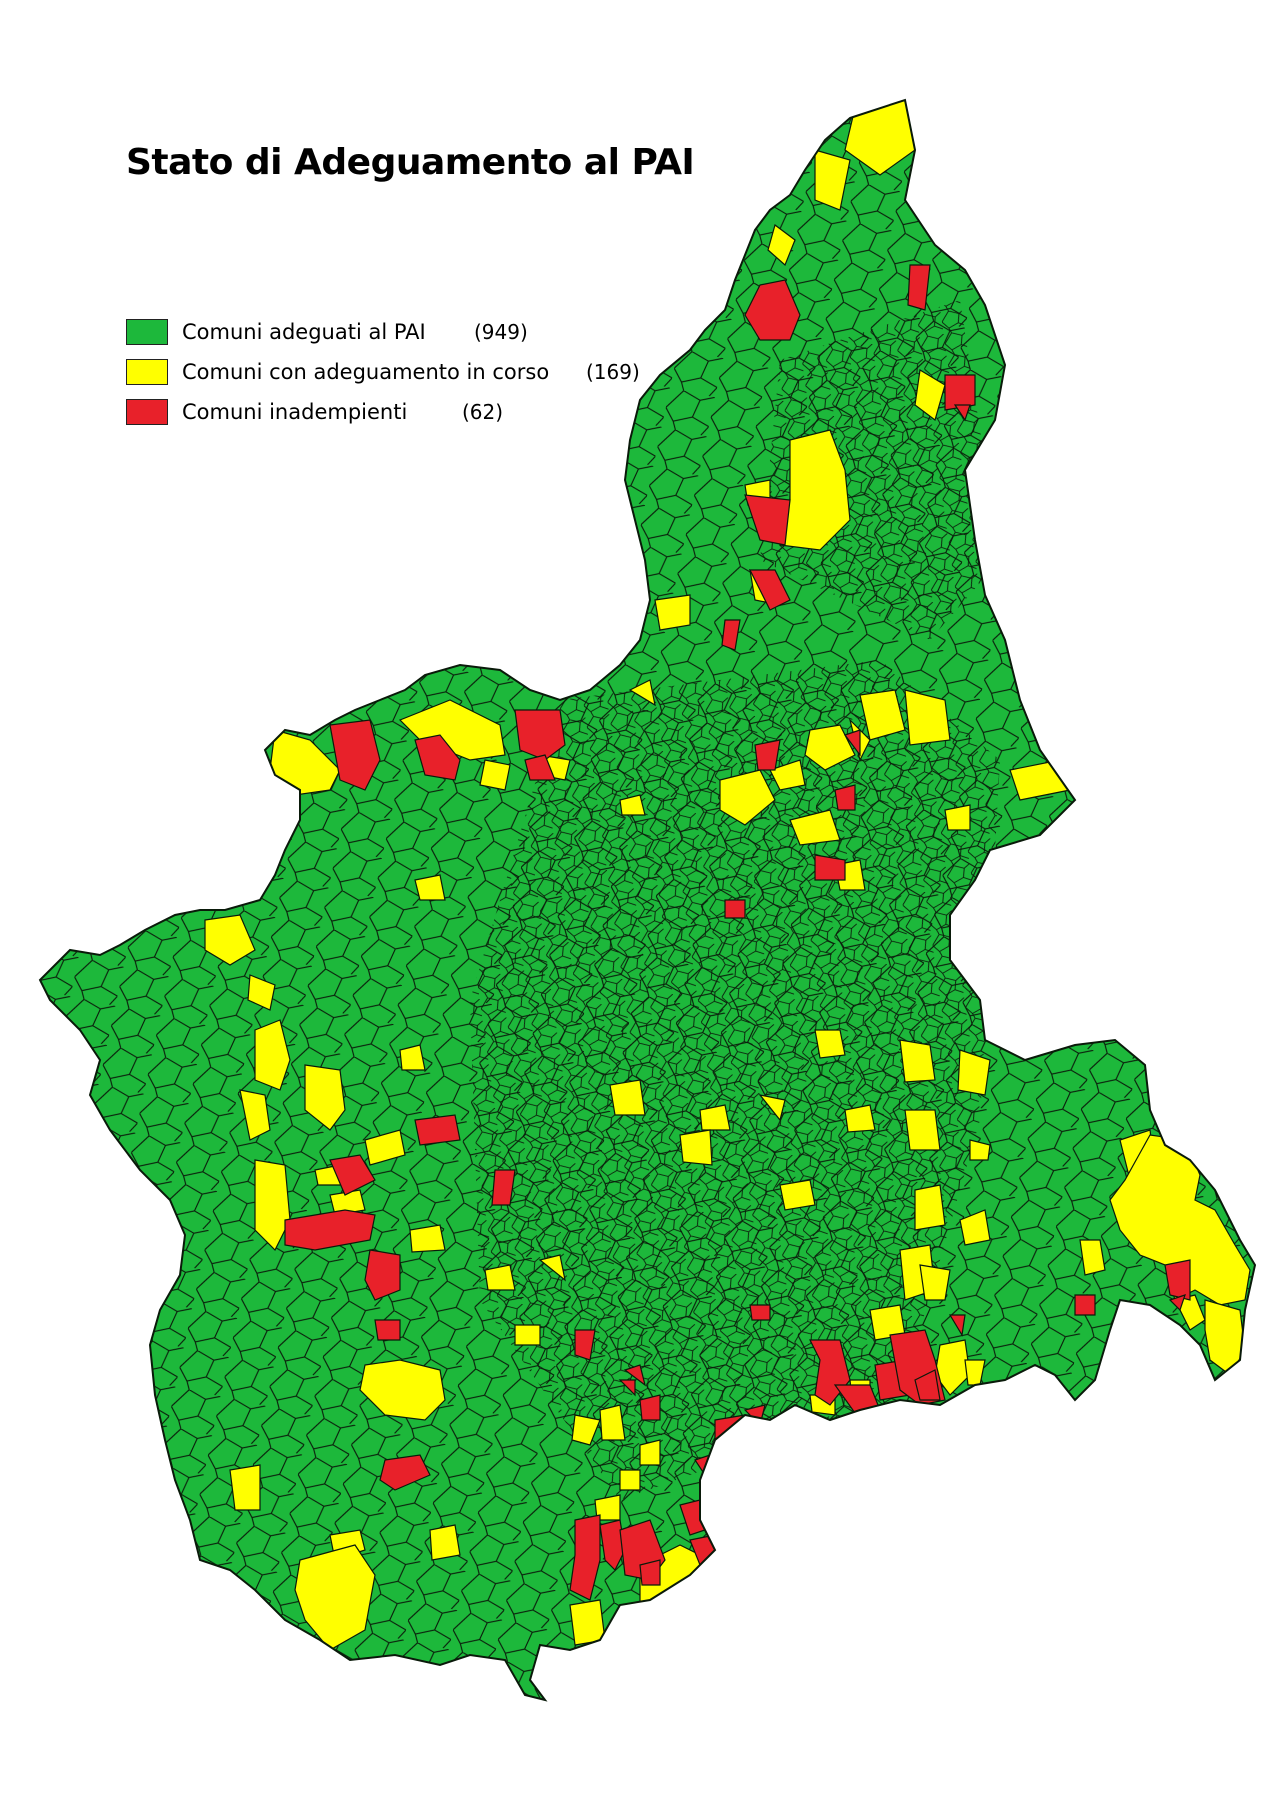  I want to click on legend-count: (949), so click(501, 332).